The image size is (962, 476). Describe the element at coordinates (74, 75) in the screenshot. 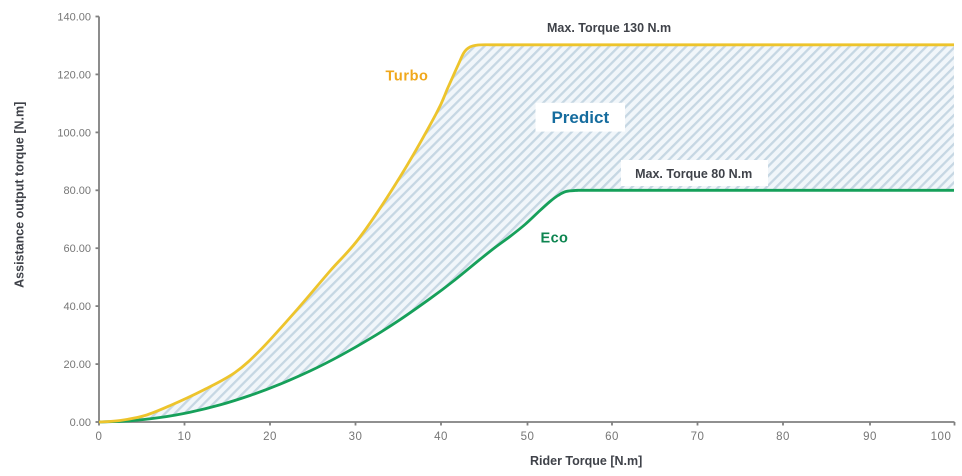

I see `svg-text: 120.00` at that location.